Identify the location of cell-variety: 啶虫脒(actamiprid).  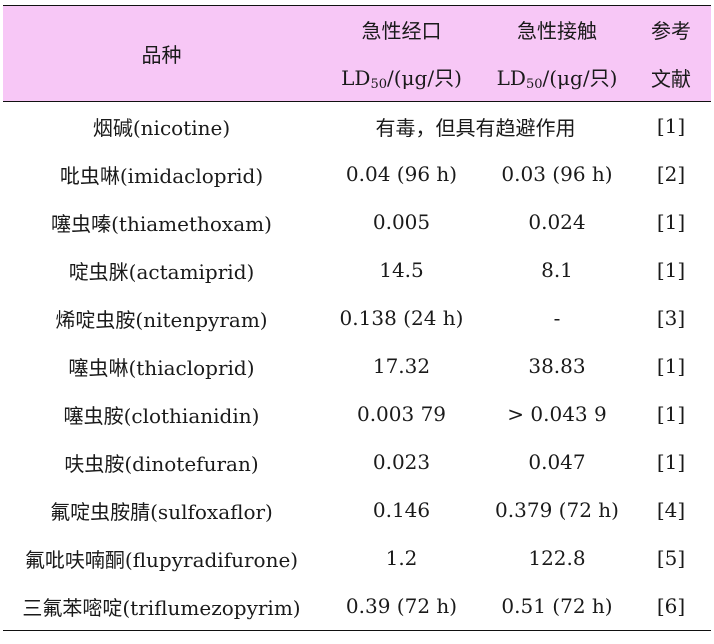
(161, 271).